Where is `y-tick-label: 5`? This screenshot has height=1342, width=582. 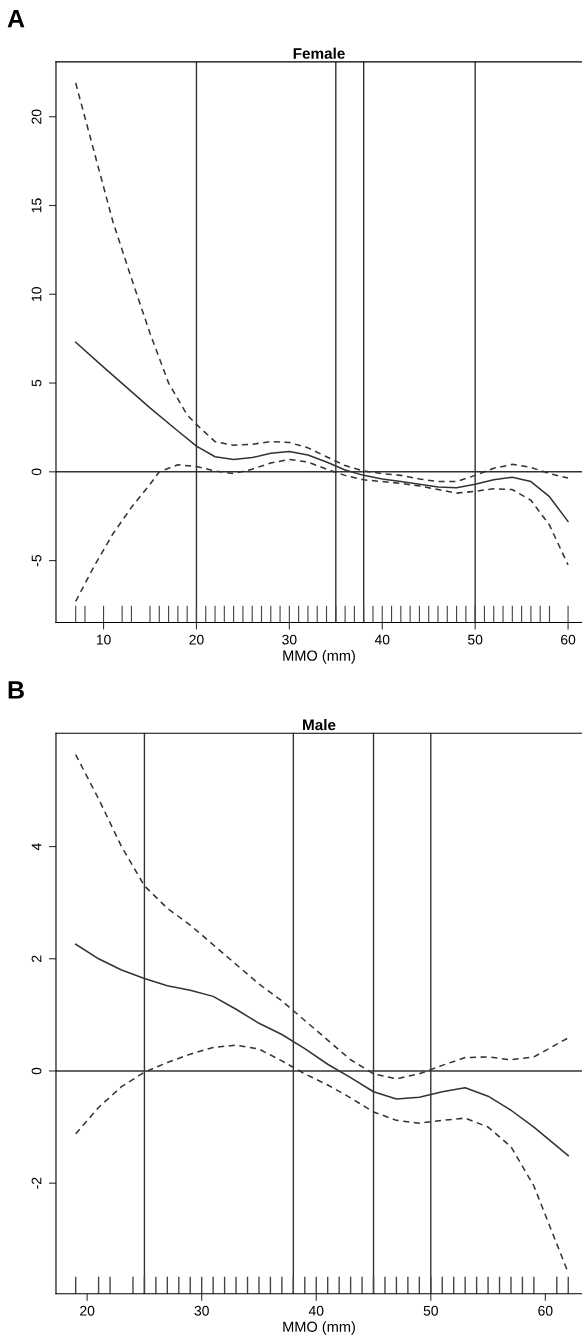 y-tick-label: 5 is located at coordinates (36, 383).